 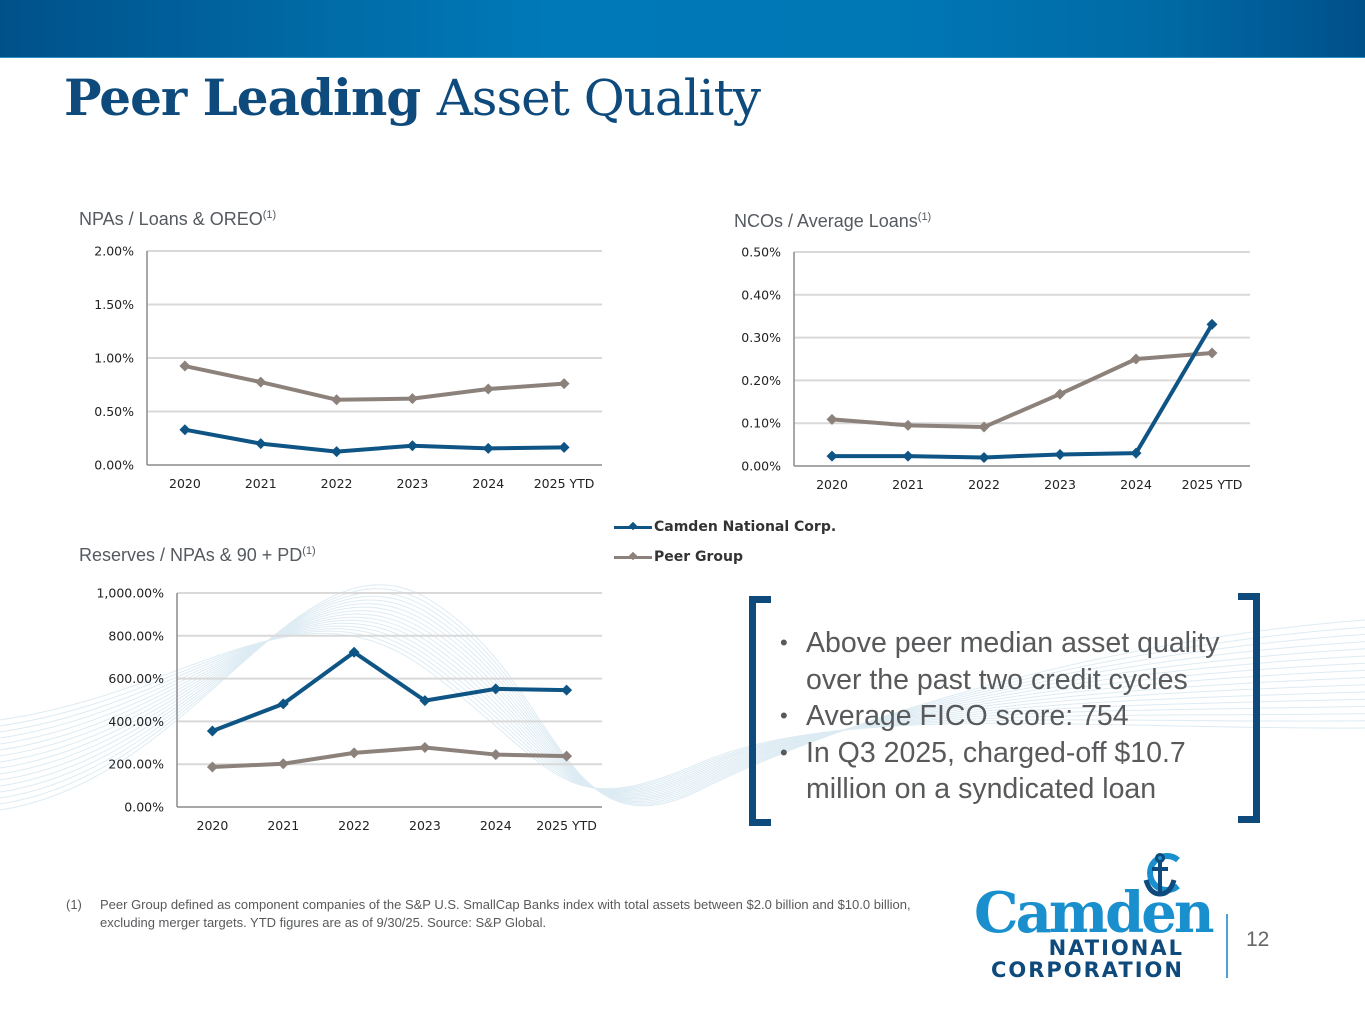 I want to click on chart-title-npas: NPAs / Loans & OREO(1), so click(x=177, y=219).